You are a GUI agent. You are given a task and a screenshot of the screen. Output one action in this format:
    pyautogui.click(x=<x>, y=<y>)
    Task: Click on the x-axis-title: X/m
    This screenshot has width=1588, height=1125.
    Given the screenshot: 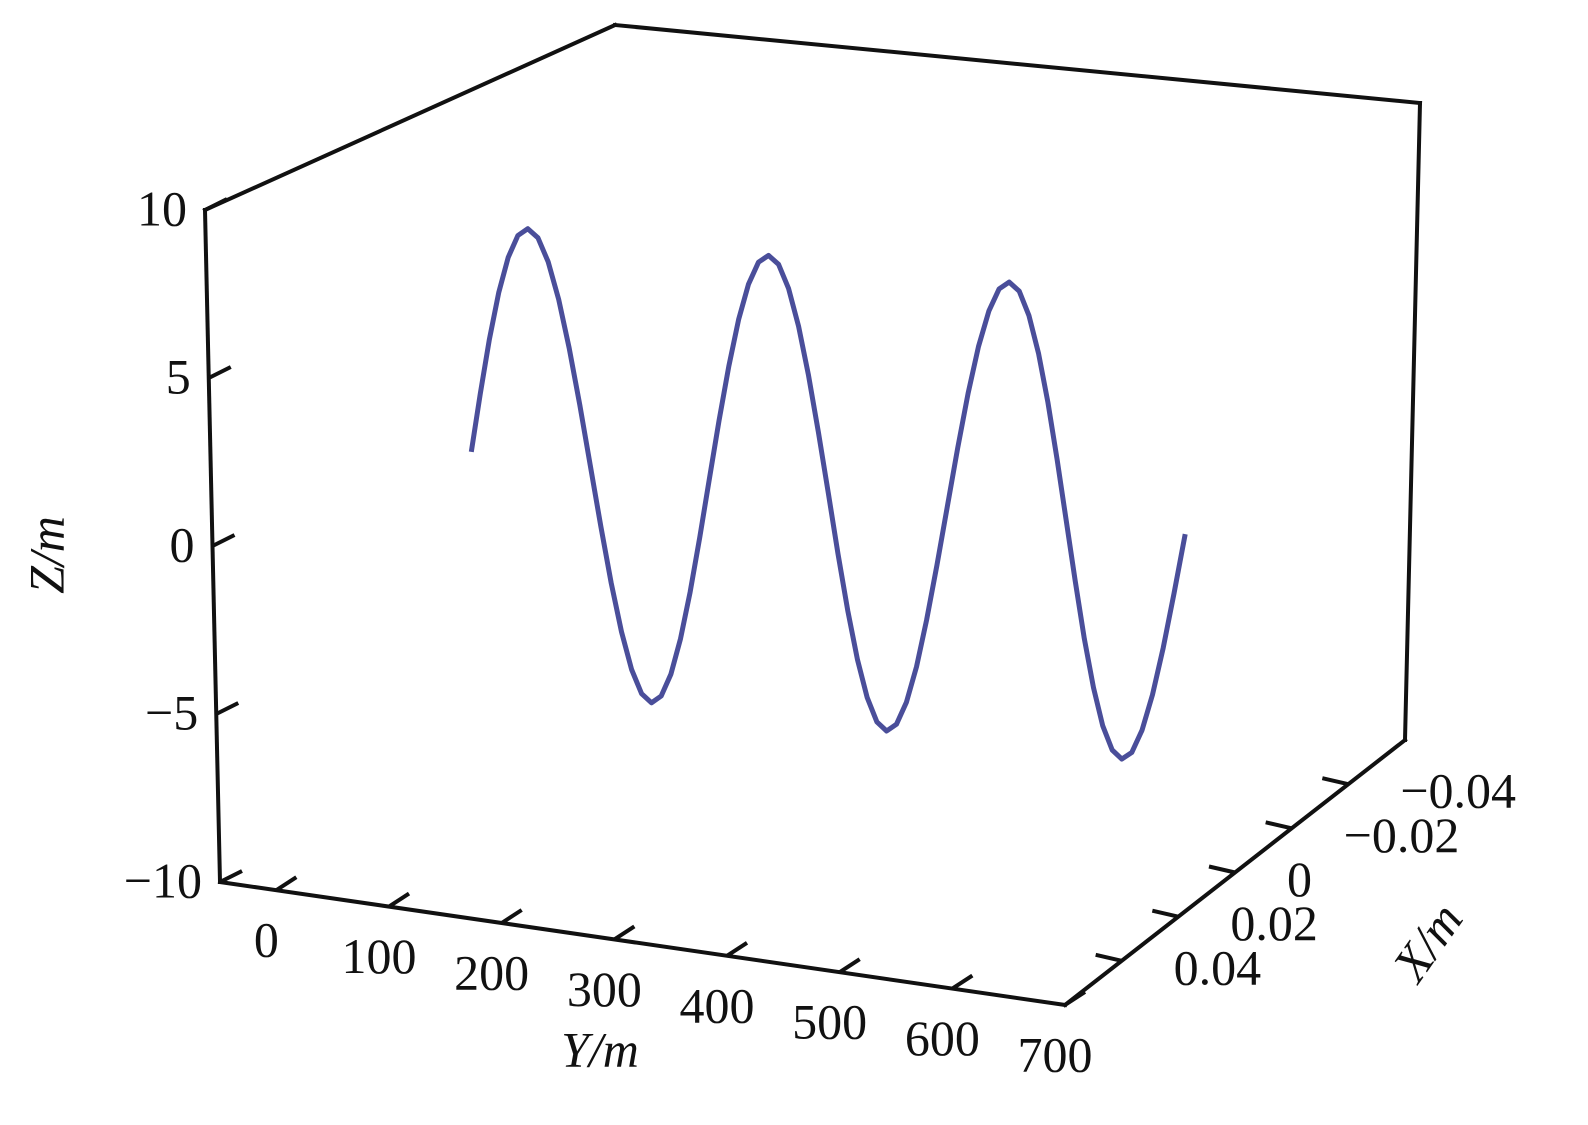 What is the action you would take?
    pyautogui.click(x=1426, y=943)
    